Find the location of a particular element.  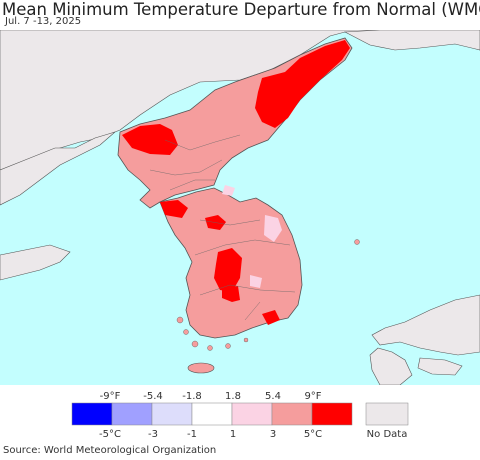

south-korea-slight-warm-east is located at coordinates (273, 228).